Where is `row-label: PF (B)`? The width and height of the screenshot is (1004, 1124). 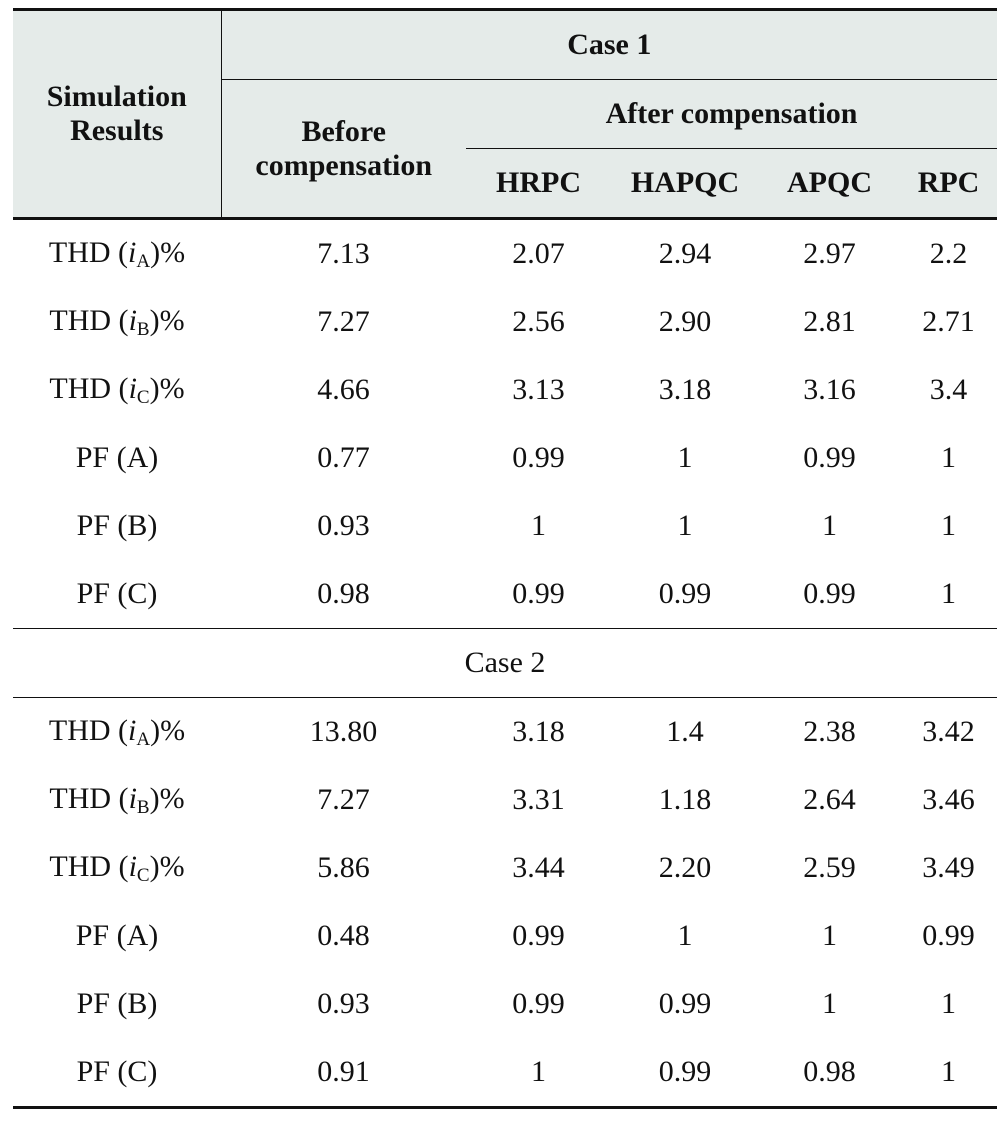
row-label: PF (B) is located at coordinates (117, 1004).